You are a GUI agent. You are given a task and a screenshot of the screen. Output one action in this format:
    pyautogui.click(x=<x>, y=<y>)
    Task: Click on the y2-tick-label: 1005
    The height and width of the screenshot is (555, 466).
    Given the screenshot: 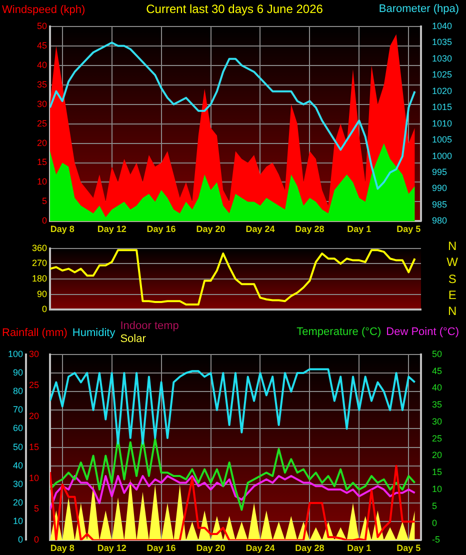 What is the action you would take?
    pyautogui.click(x=442, y=139)
    